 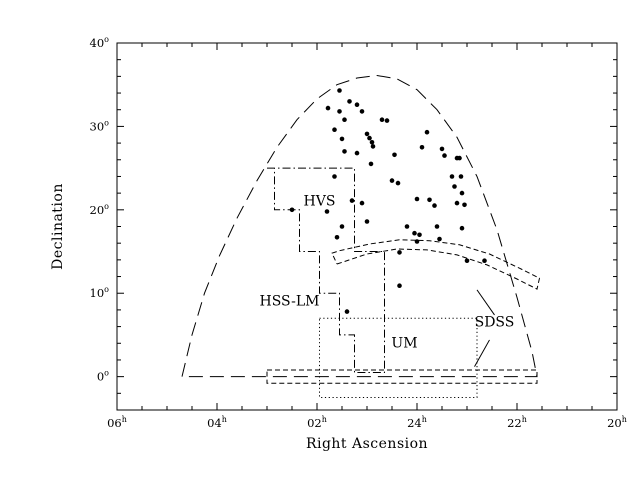 I want to click on region-label-hss-lm: HSS-LM, so click(x=289, y=302).